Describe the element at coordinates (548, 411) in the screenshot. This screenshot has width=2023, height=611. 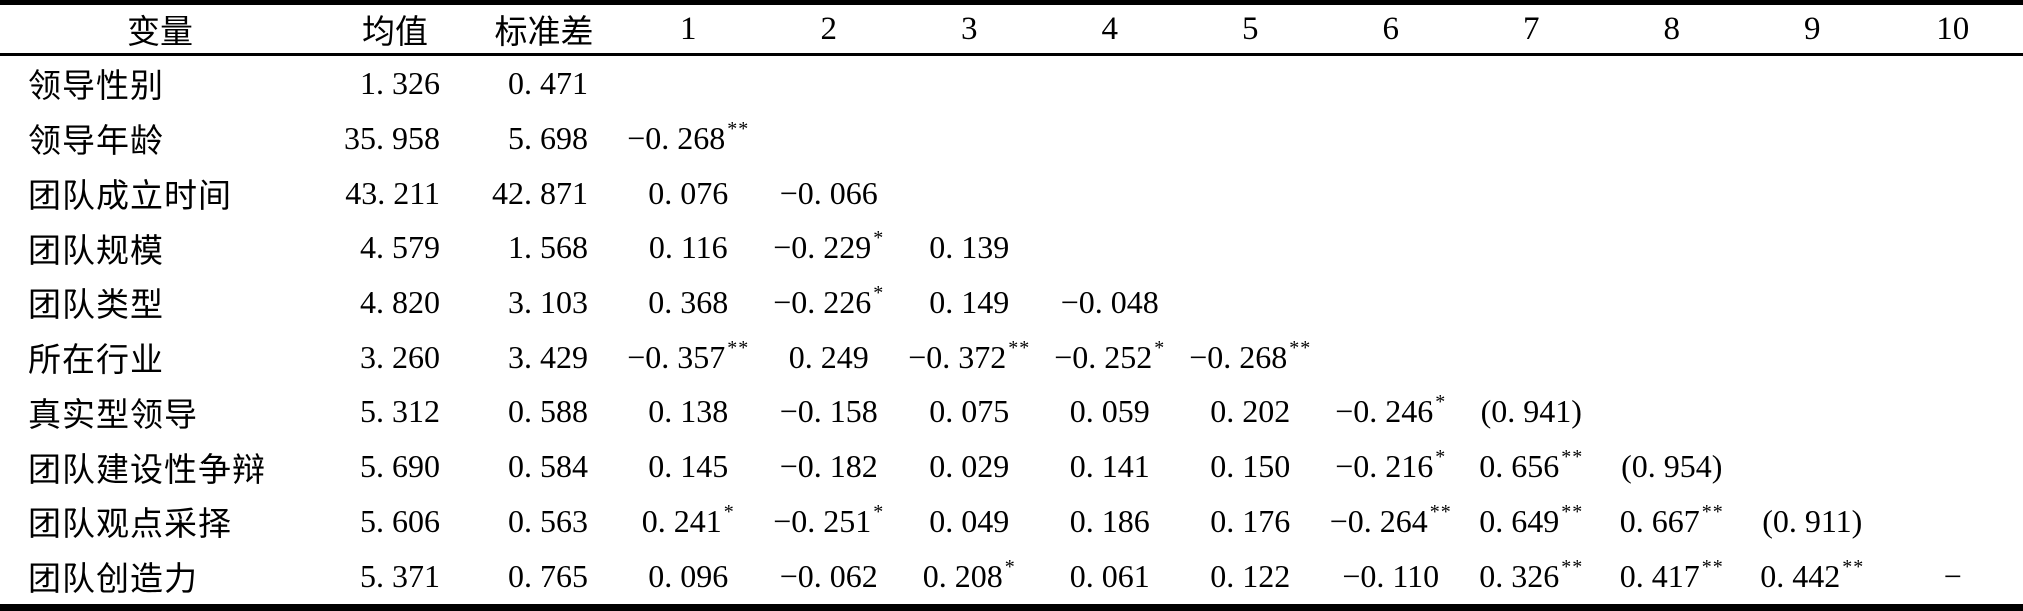
I see `sd-value: 0. 588` at that location.